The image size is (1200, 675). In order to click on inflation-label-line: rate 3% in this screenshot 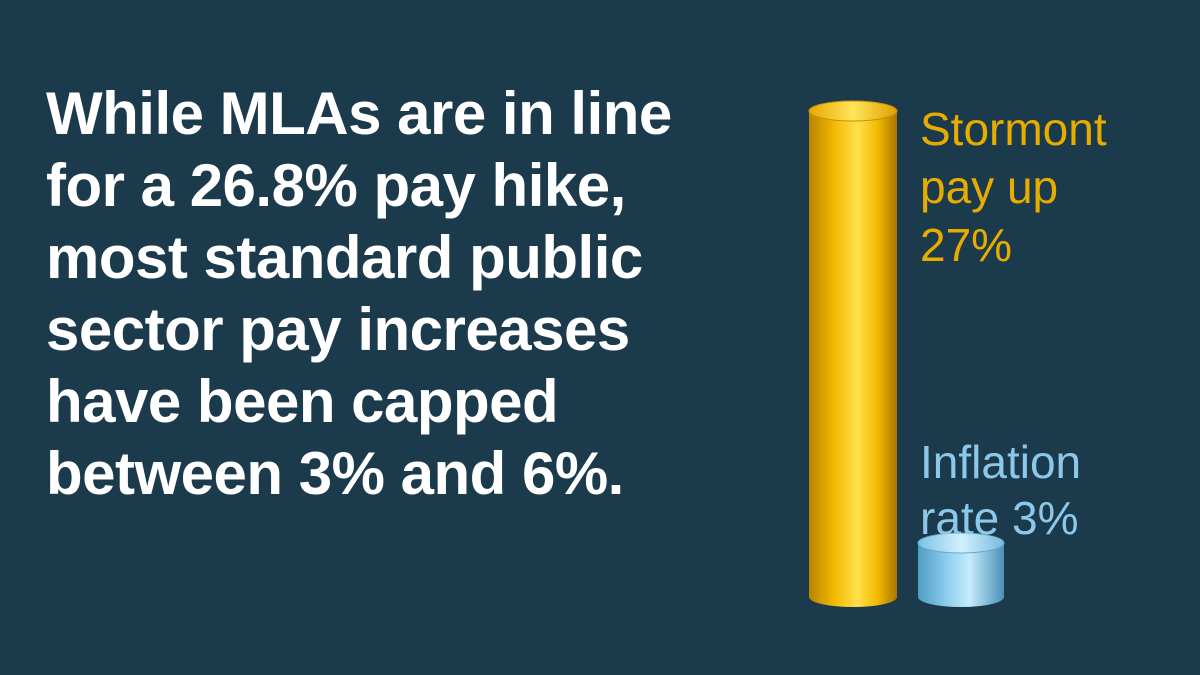, I will do `click(999, 518)`.